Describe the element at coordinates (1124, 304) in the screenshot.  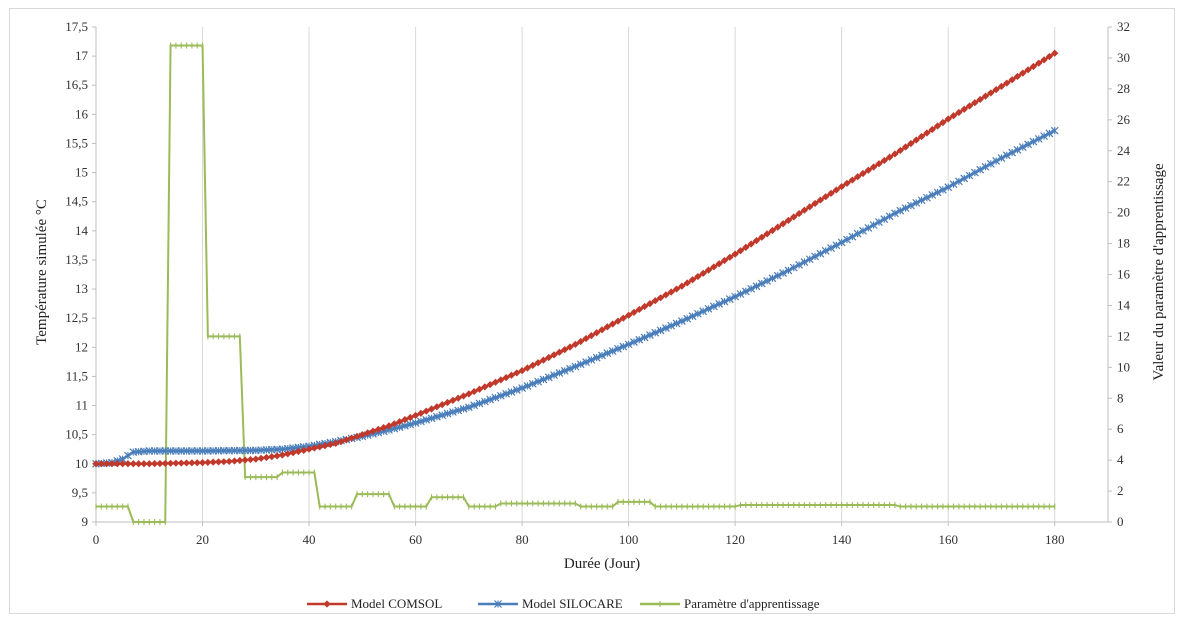
I see `y-right-tick-label: 14` at that location.